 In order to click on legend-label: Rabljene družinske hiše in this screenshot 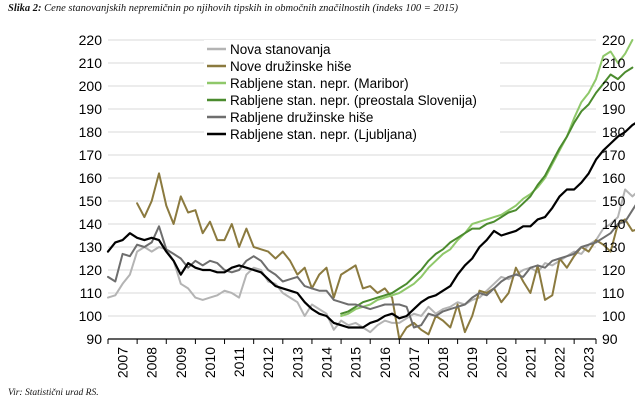, I will do `click(301, 117)`.